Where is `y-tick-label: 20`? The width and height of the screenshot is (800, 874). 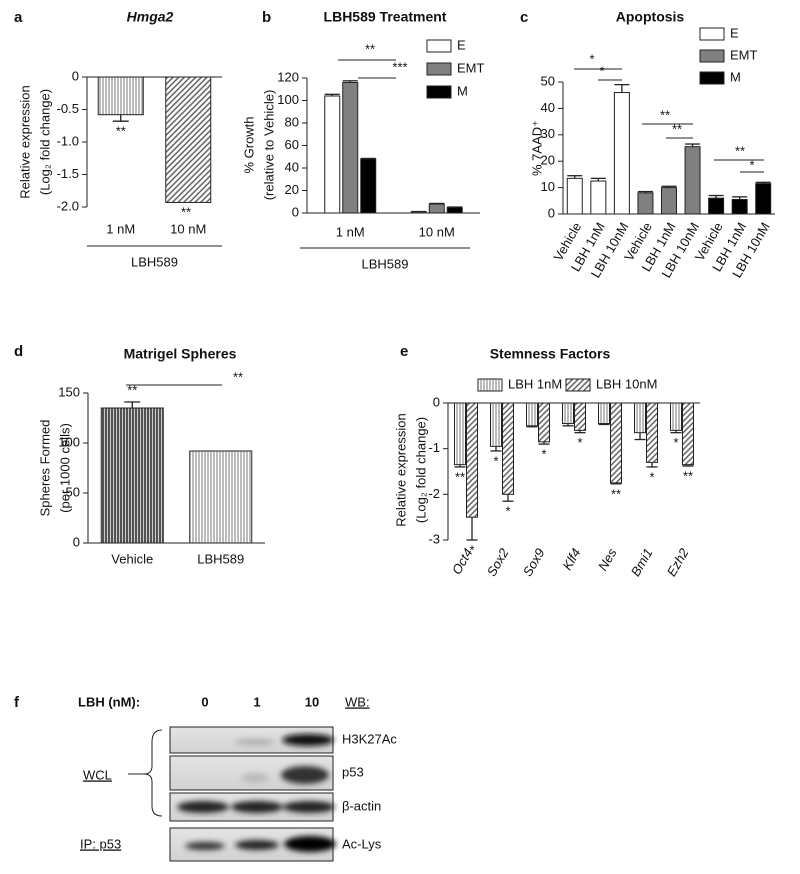
y-tick-label: 20 is located at coordinates (548, 160).